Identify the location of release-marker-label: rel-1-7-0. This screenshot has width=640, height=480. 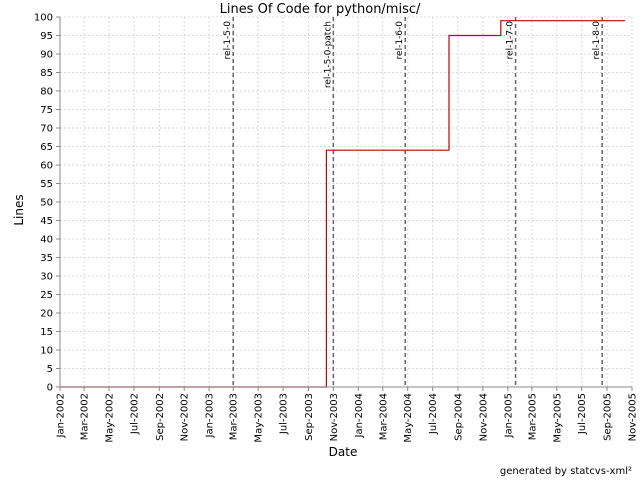
(511, 40).